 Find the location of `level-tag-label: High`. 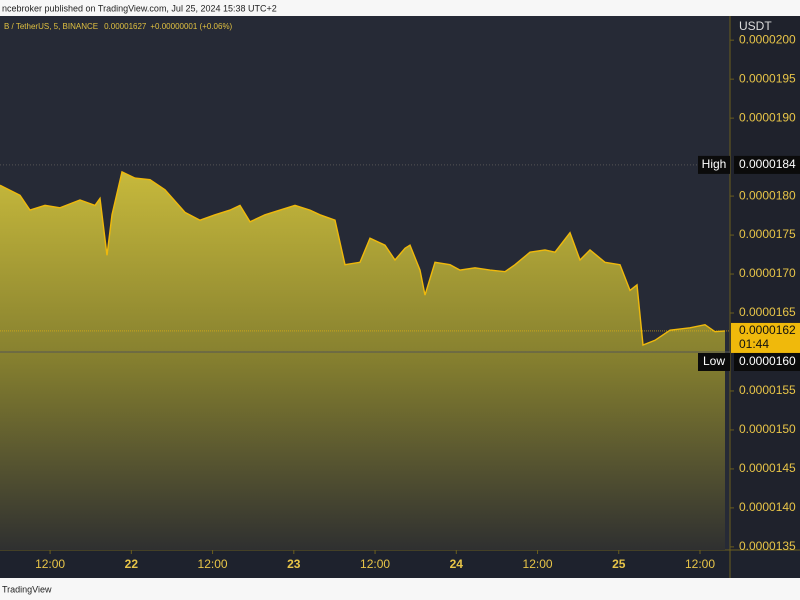

level-tag-label: High is located at coordinates (714, 164).